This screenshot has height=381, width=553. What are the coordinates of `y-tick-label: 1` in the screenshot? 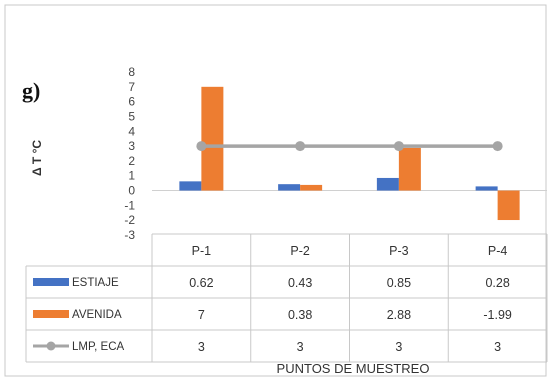 It's located at (131, 176).